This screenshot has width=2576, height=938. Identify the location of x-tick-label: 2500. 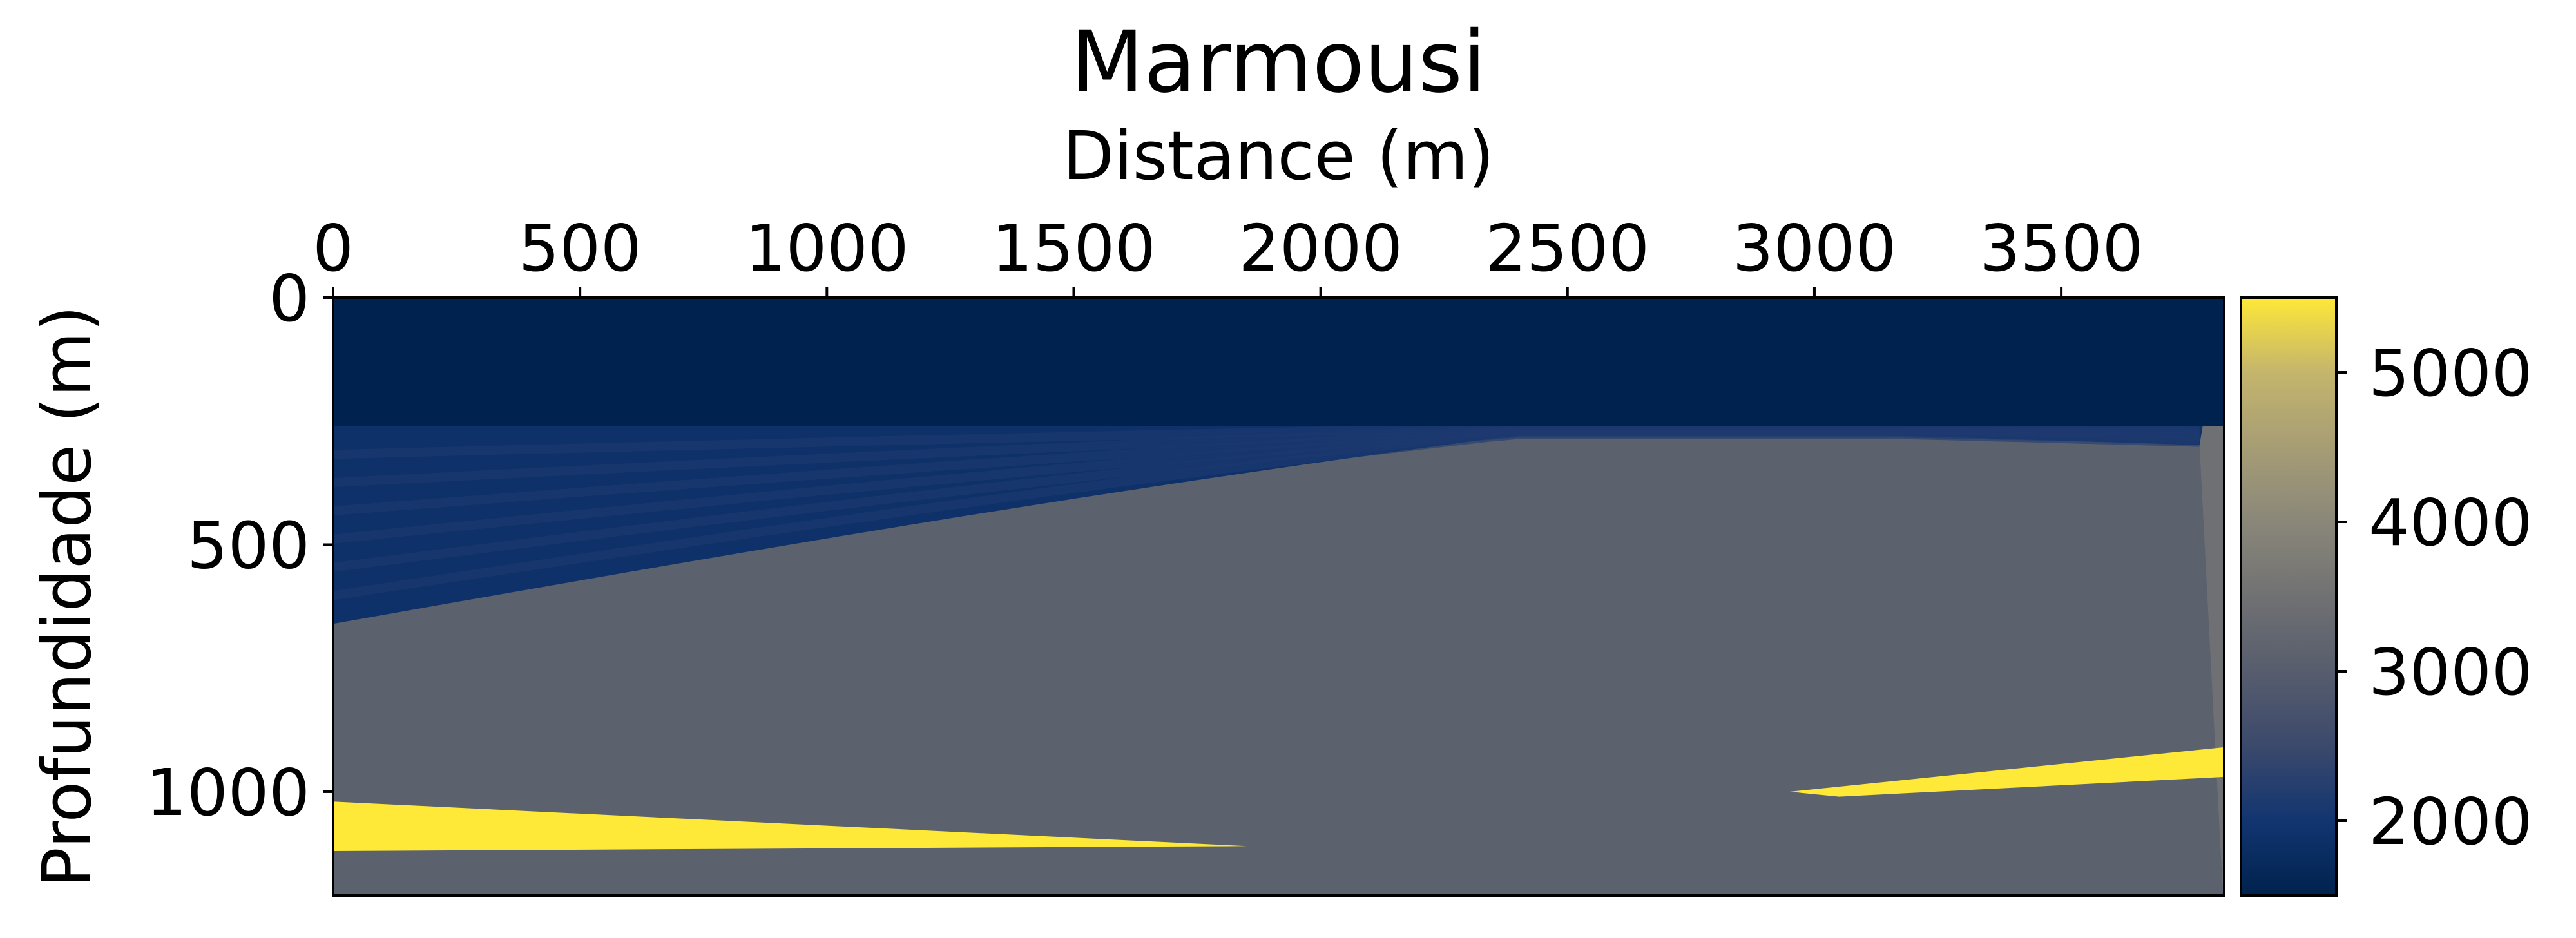
(1568, 248).